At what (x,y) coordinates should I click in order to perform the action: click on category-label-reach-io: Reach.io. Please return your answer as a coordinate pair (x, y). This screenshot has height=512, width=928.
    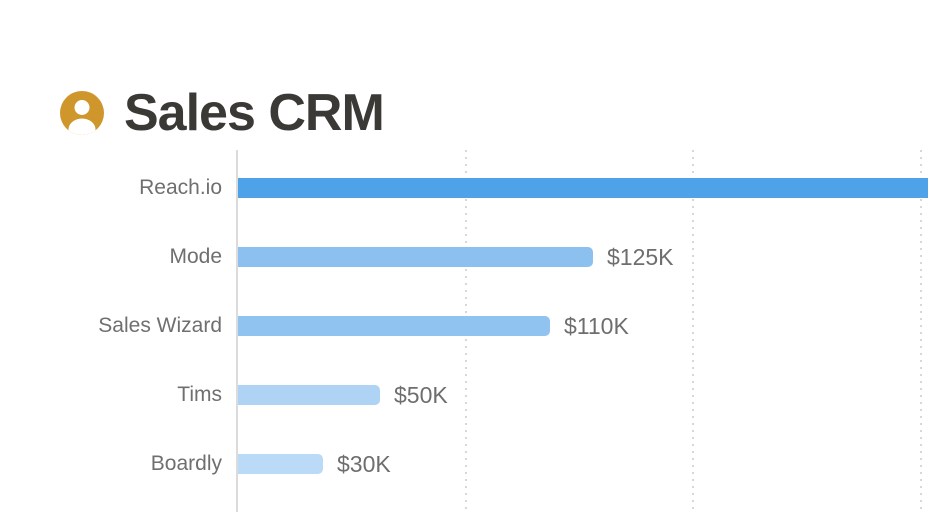
    Looking at the image, I should click on (180, 187).